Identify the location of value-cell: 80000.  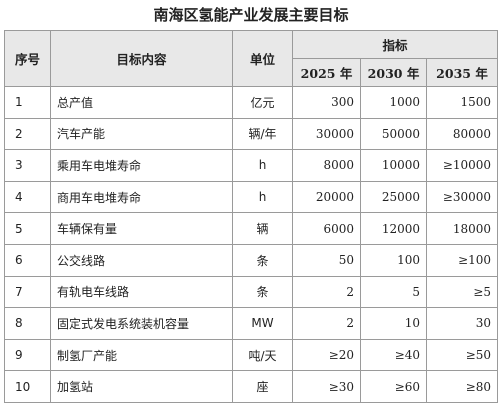
(462, 134).